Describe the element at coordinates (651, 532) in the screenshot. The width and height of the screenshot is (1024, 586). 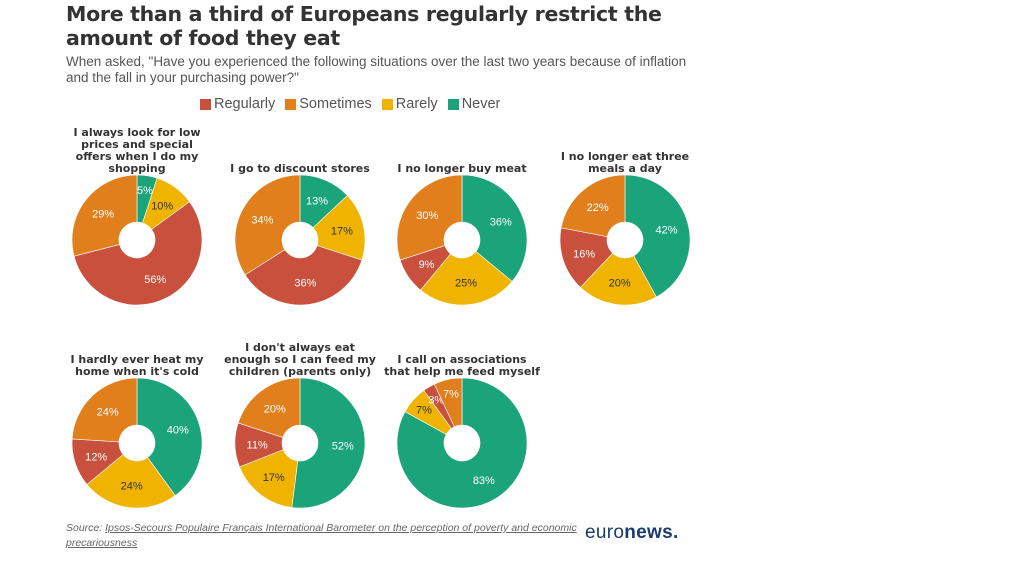
I see `logo-text-bold: news.` at that location.